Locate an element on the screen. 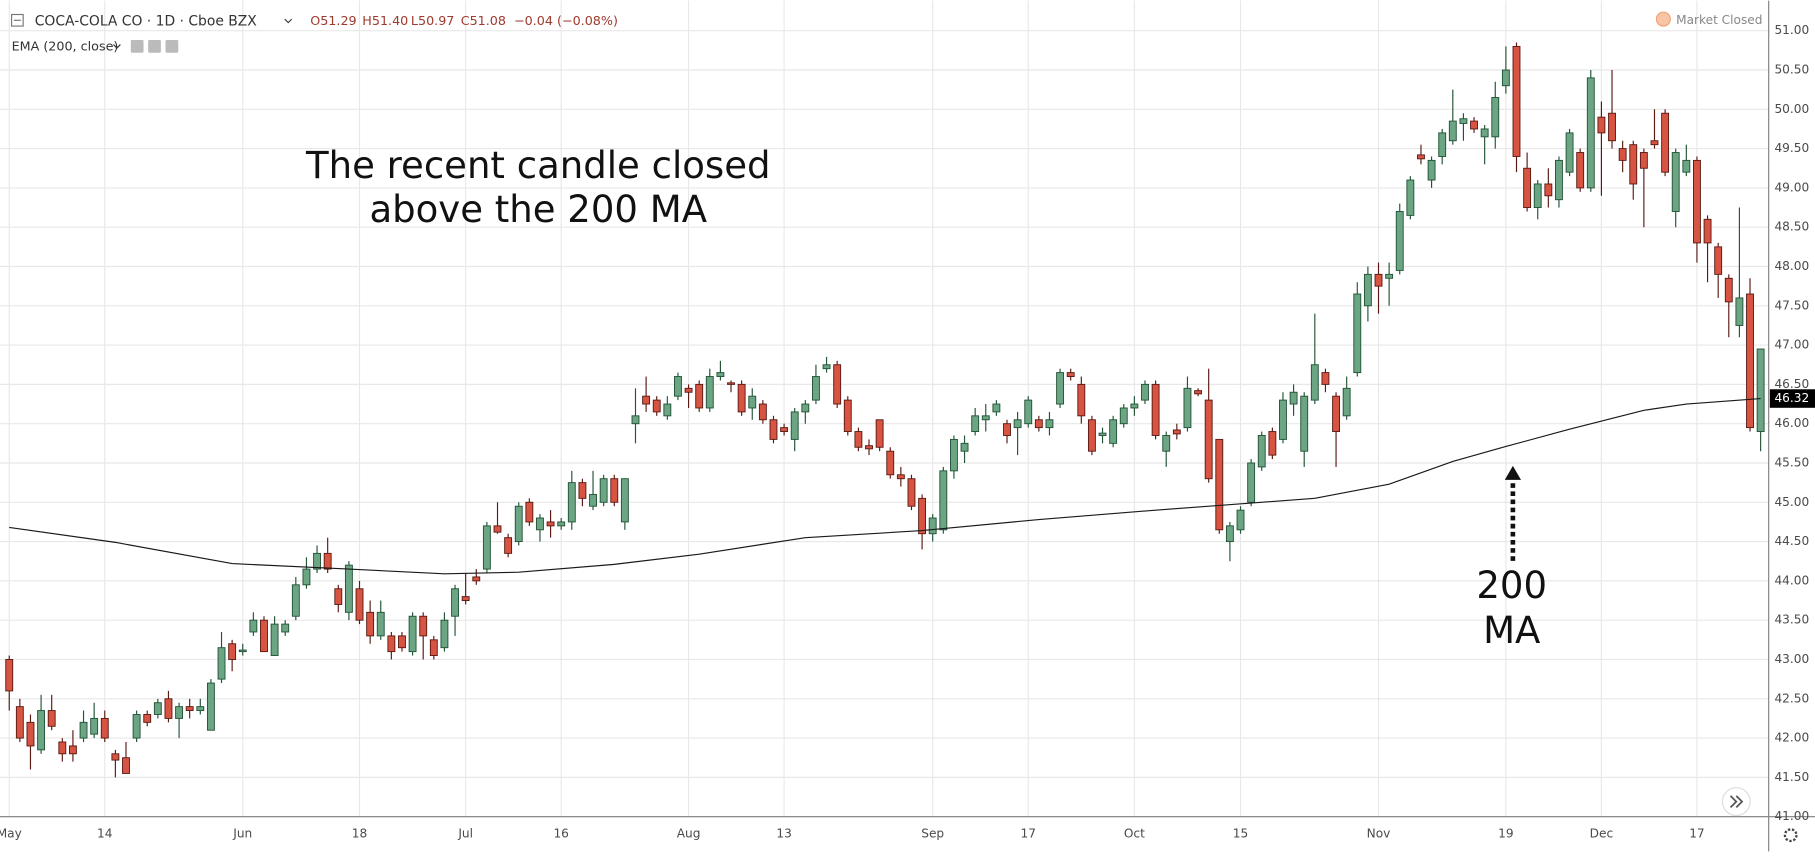  indicator-remove is located at coordinates (172, 46).